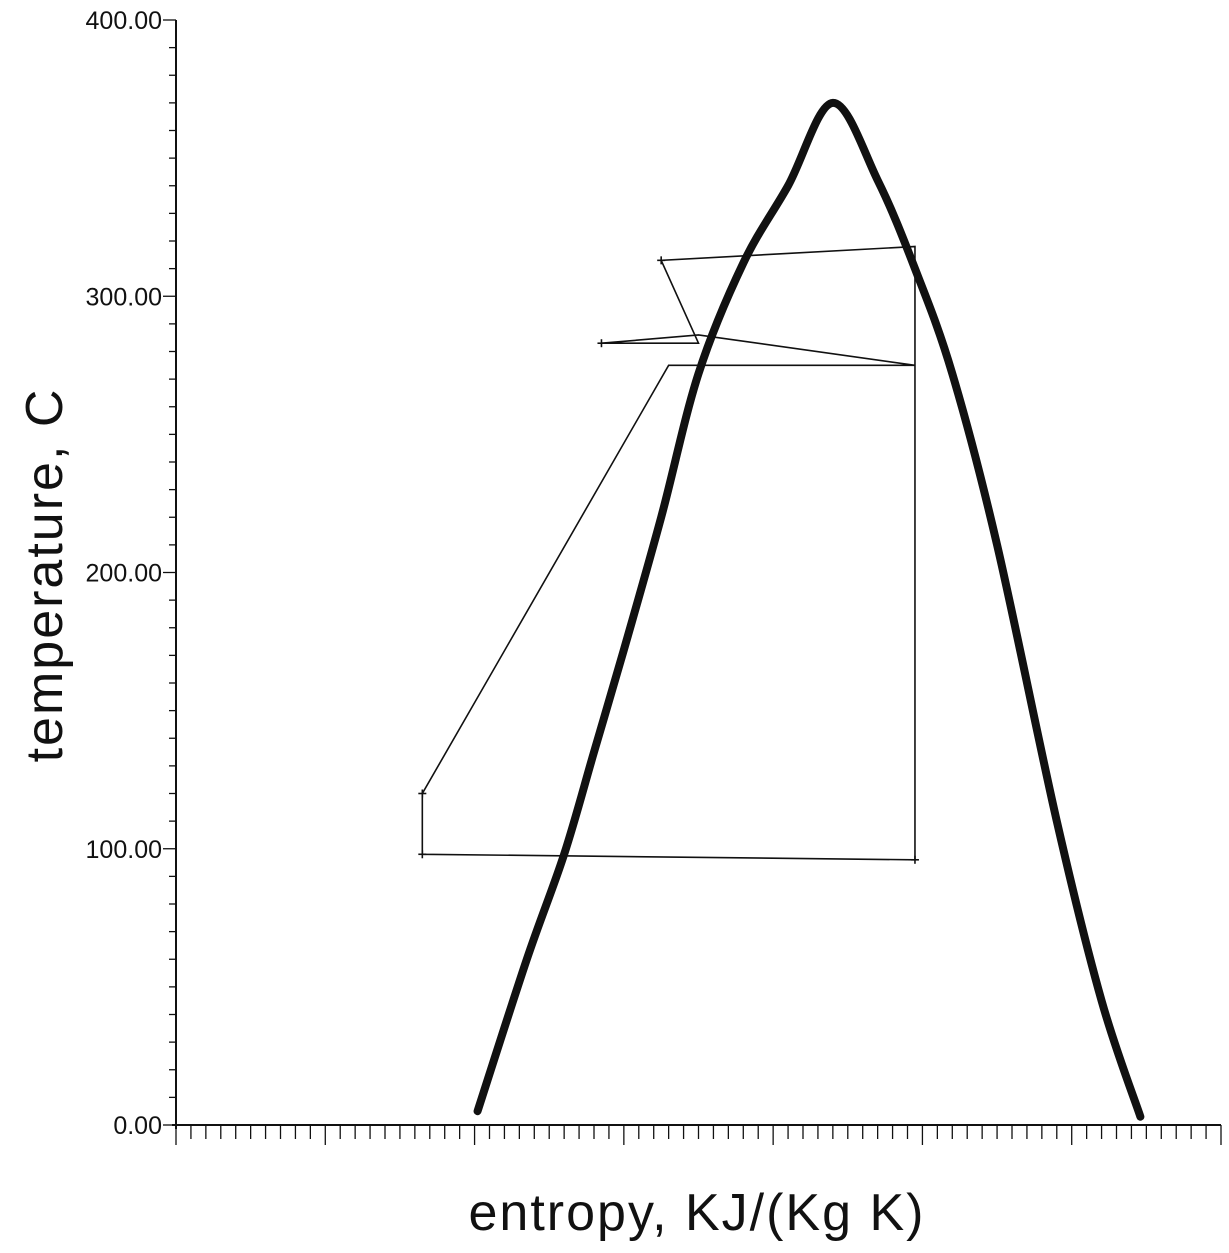 Image resolution: width=1229 pixels, height=1253 pixels. What do you see at coordinates (124, 21) in the screenshot?
I see `y-tick-label: 400.00` at bounding box center [124, 21].